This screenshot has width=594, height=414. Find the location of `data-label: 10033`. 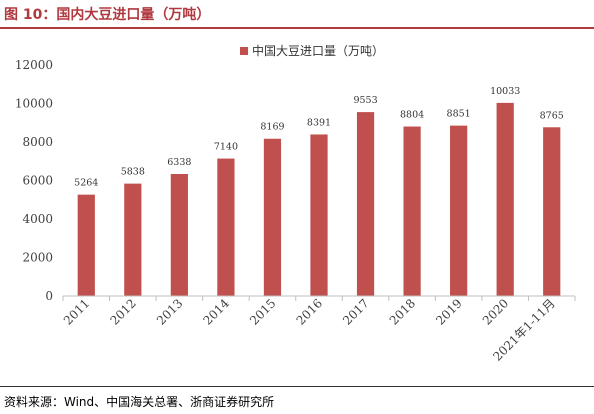

data-label: 10033 is located at coordinates (505, 91).